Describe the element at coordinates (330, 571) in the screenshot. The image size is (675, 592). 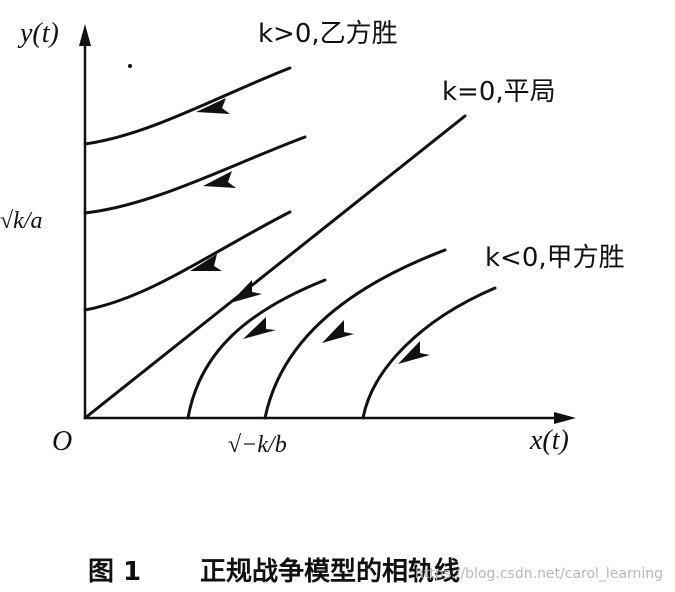
I see `caption-title: 正规战争模型的相轨线` at that location.